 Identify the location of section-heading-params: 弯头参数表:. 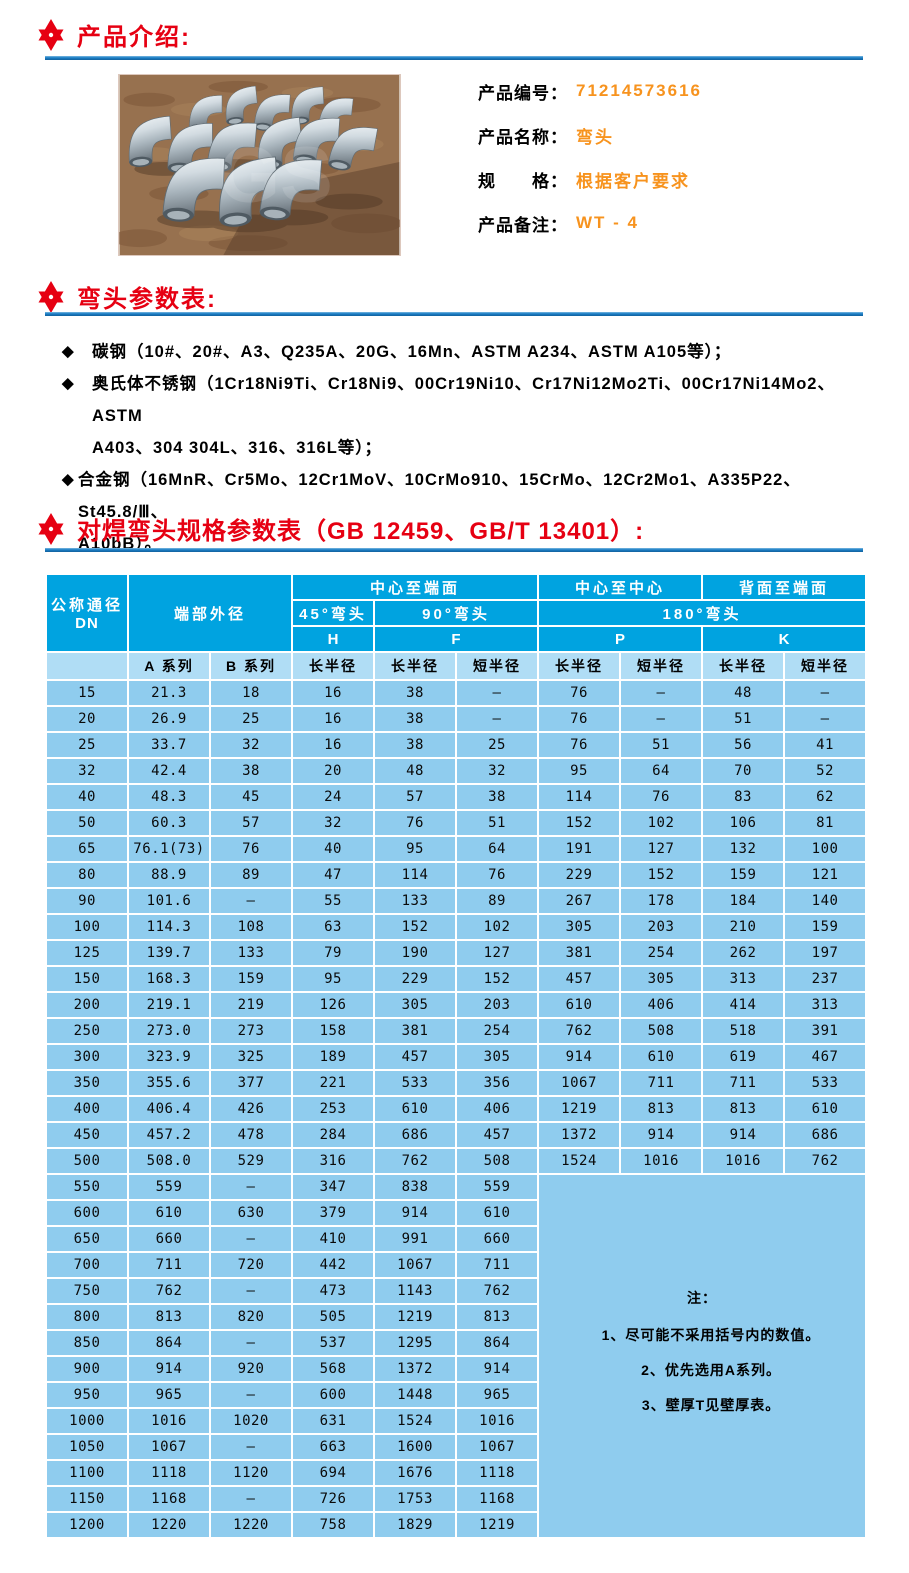
(126, 296).